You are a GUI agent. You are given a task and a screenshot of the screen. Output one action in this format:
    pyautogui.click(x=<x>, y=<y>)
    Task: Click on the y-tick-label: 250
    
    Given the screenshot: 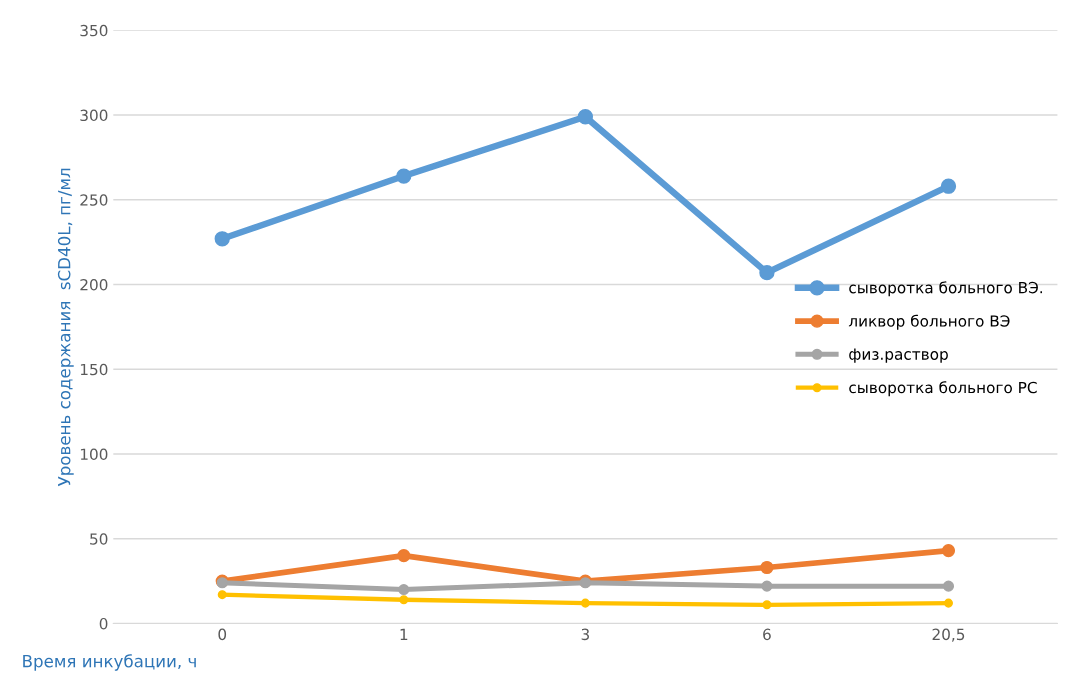 What is the action you would take?
    pyautogui.click(x=94, y=200)
    